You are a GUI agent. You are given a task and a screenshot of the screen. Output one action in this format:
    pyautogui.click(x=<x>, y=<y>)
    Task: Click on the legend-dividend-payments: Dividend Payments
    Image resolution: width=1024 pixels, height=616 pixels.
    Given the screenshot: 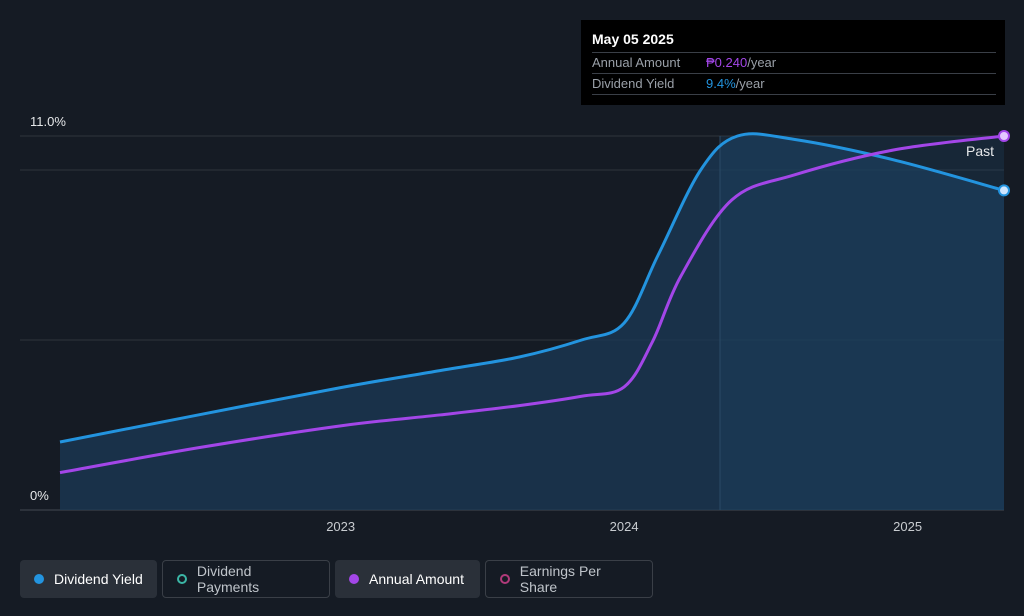 What is the action you would take?
    pyautogui.click(x=246, y=579)
    